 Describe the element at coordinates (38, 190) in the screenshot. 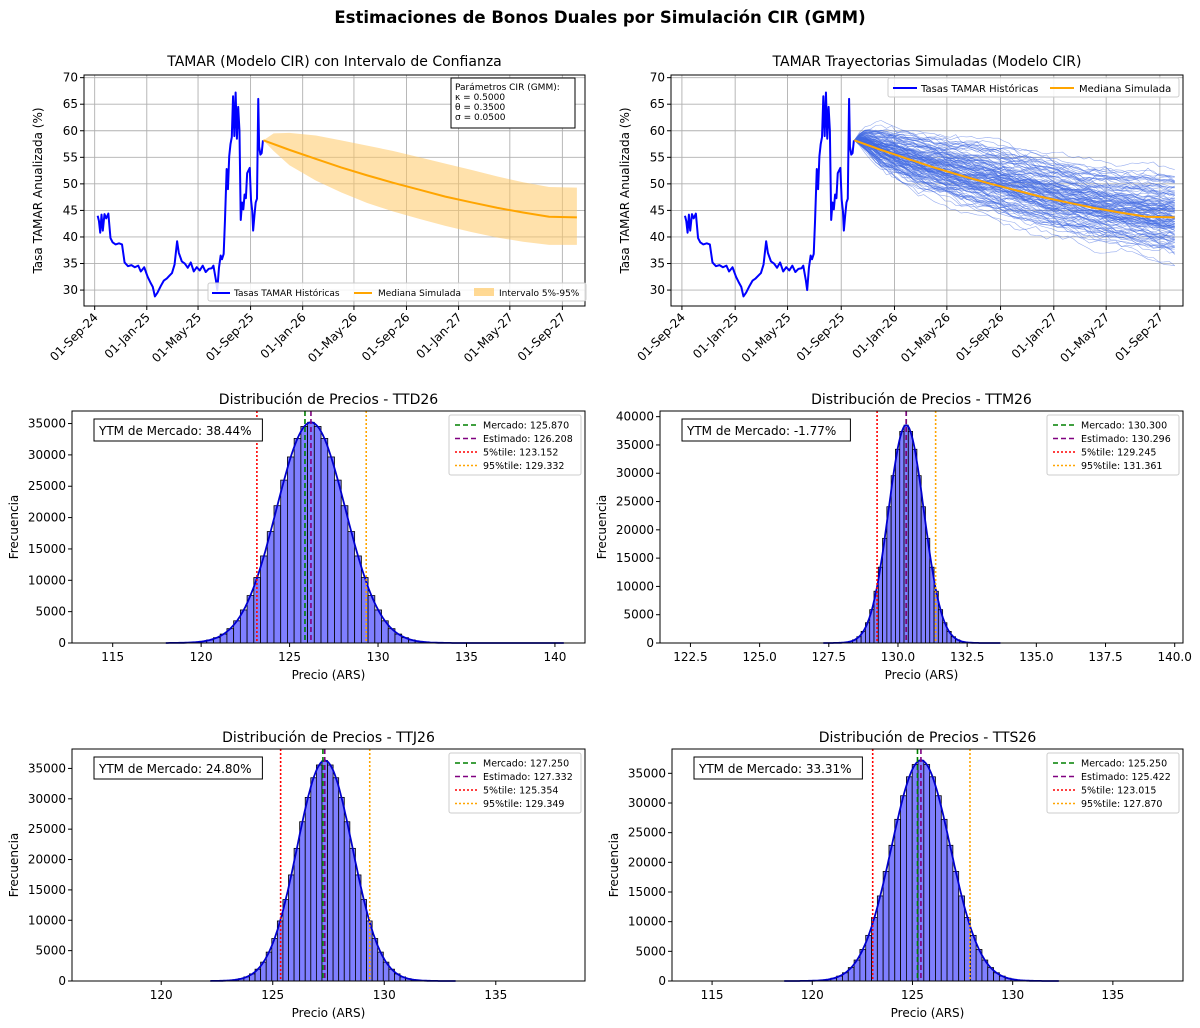

I see `y-axis-label: Tasa TAMAR Anualizada (%)` at that location.